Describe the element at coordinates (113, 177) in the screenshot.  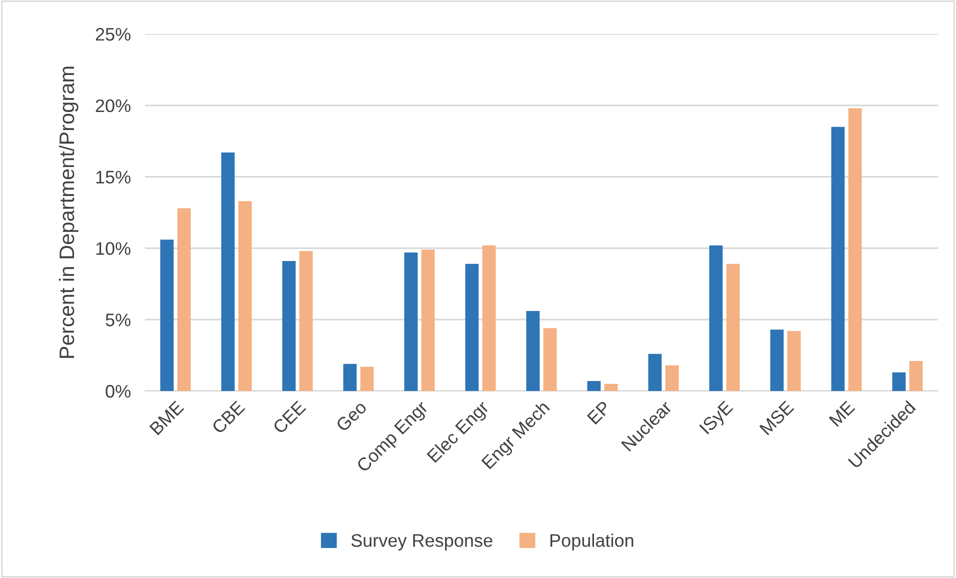
I see `y-tick-label: 15%` at that location.